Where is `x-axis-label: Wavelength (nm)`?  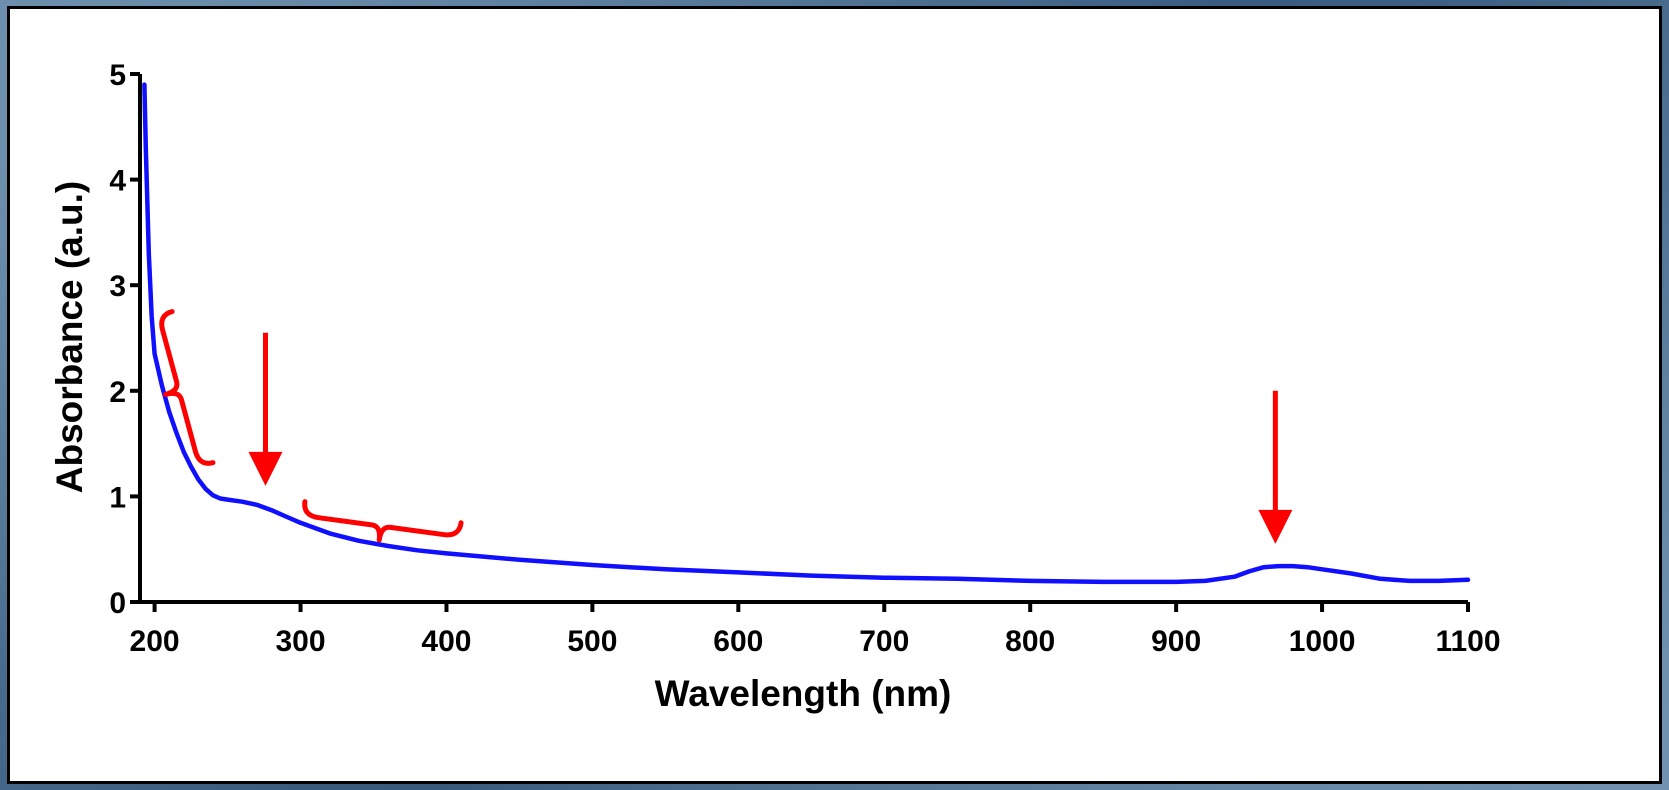 x-axis-label: Wavelength (nm) is located at coordinates (803, 693).